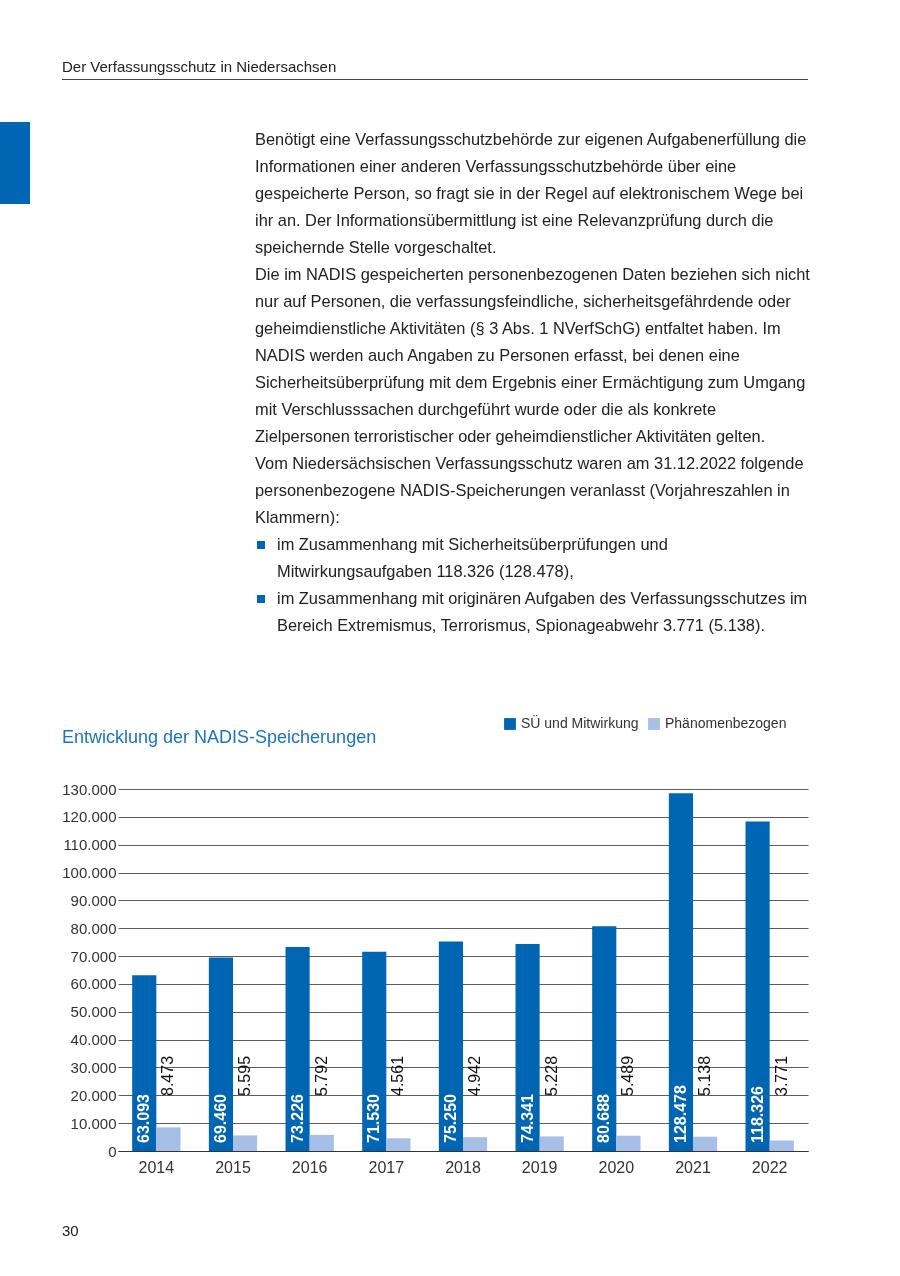 Image resolution: width=900 pixels, height=1276 pixels. I want to click on x-tick-label: 2020, so click(616, 1167).